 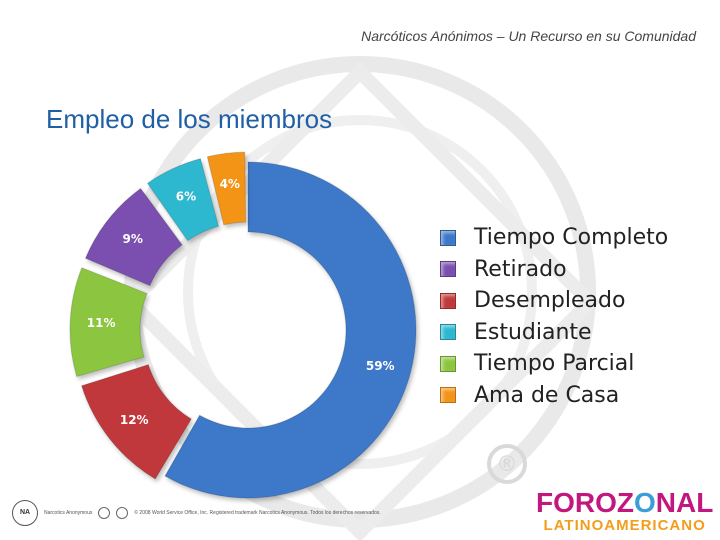 I want to click on donut-slice-desempleado, so click(x=136, y=421).